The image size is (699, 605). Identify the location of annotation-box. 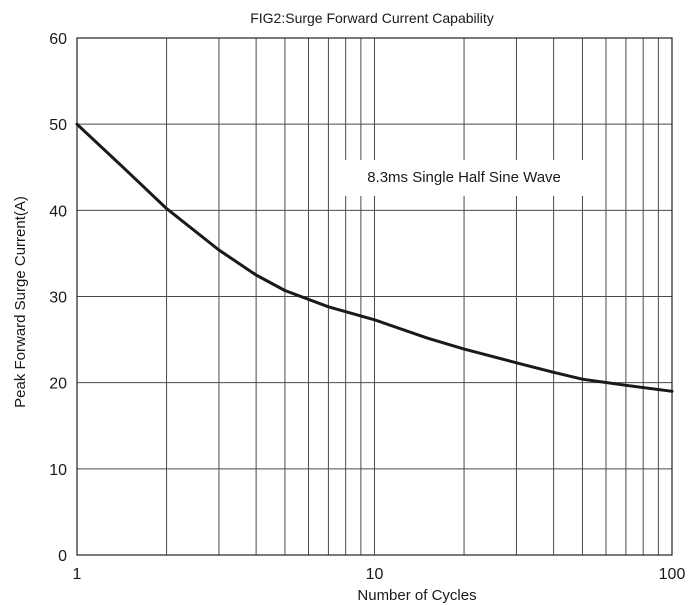
(464, 177).